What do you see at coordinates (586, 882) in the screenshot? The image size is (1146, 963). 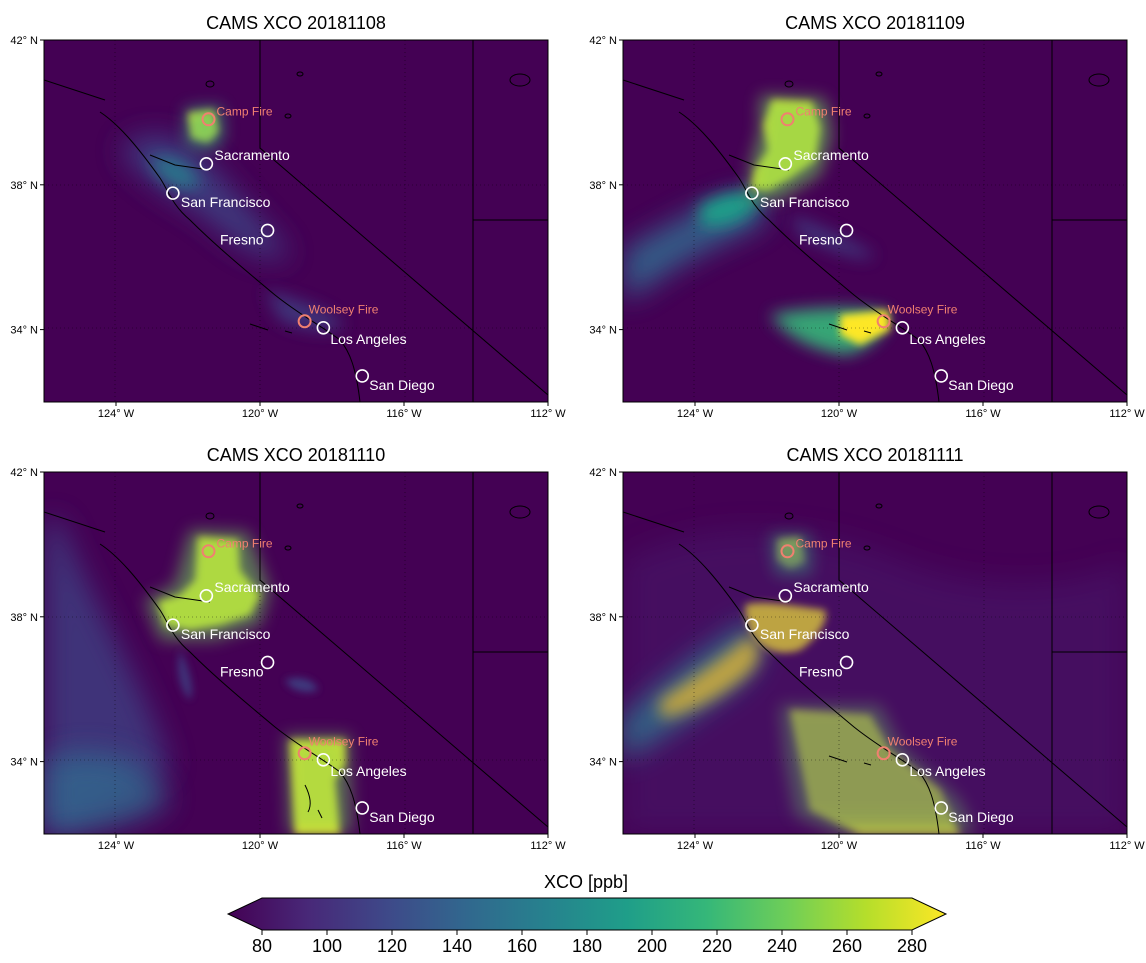 I see `colorbar-title: XCO [ppb]` at bounding box center [586, 882].